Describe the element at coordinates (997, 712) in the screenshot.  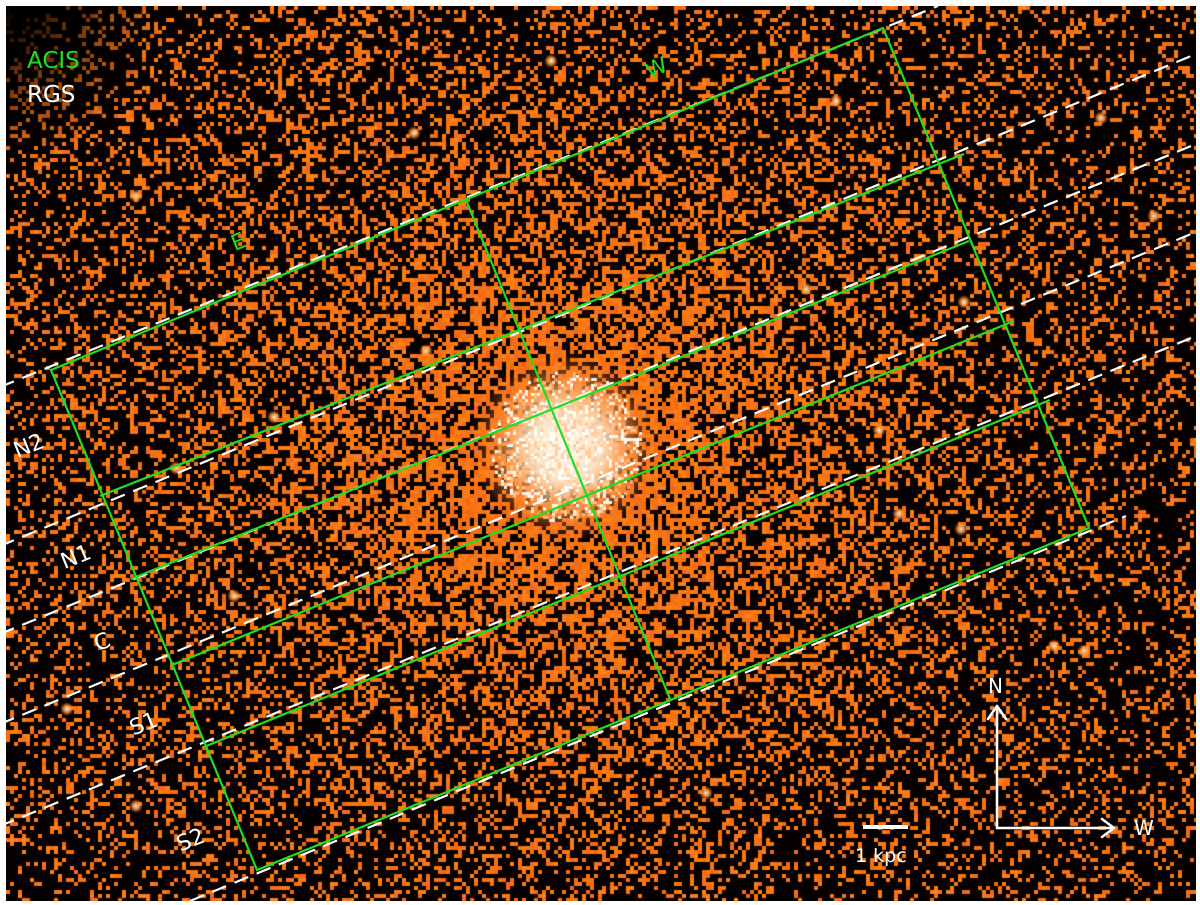
I see `compass-north-arrowhead` at that location.